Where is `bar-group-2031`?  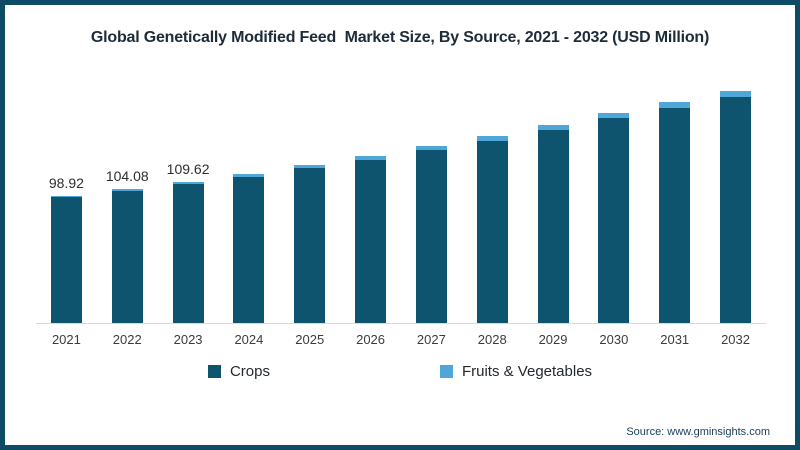 bar-group-2031 is located at coordinates (674, 201).